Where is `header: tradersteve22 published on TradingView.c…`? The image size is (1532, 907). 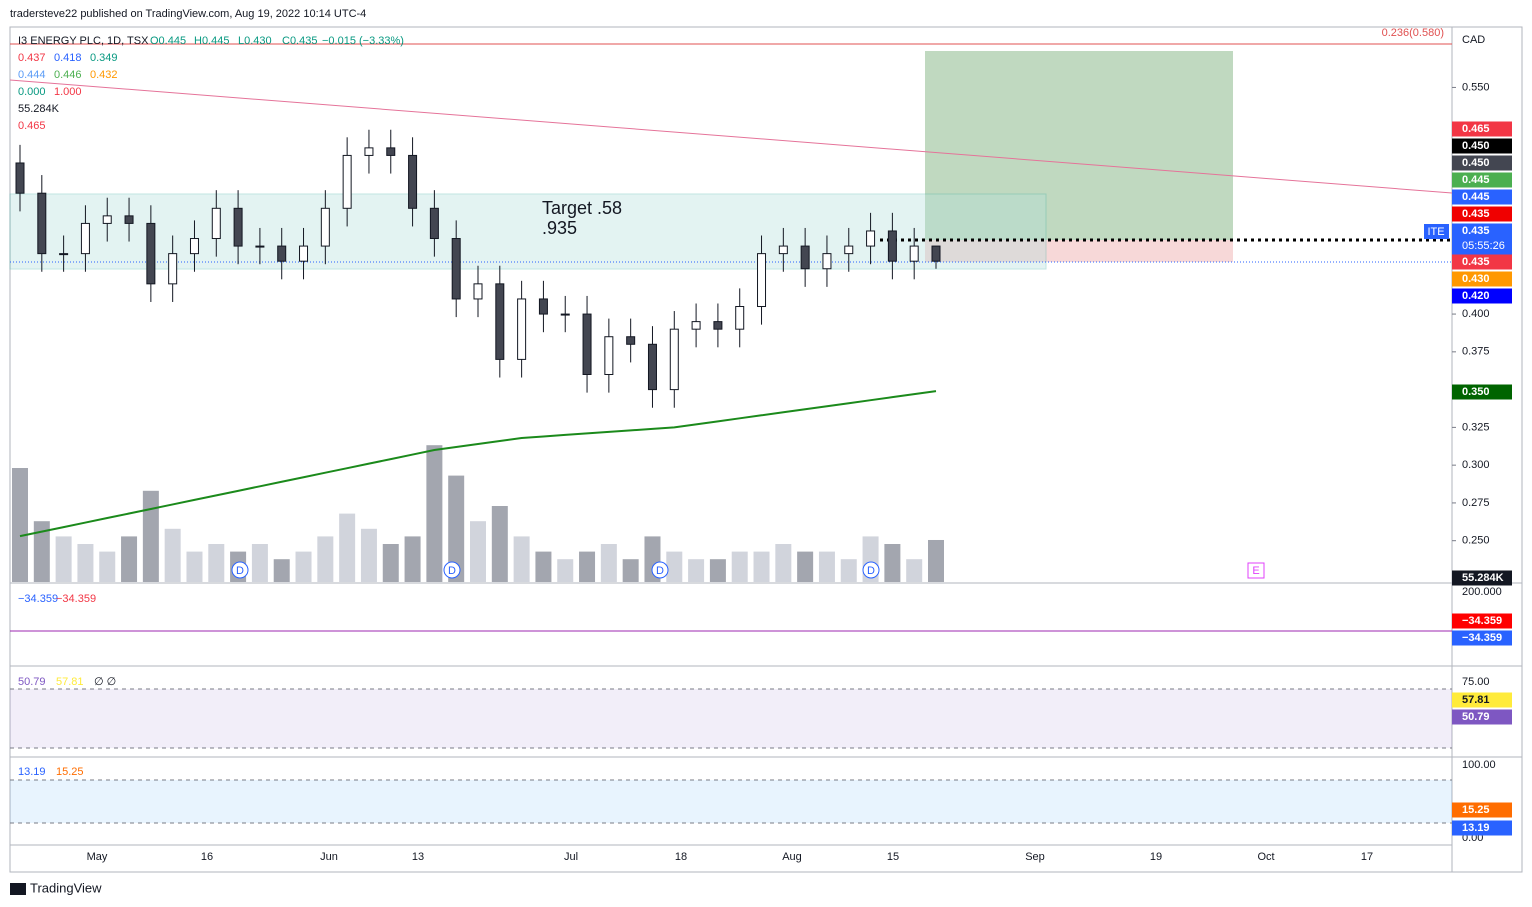 header: tradersteve22 published on TradingView.c… is located at coordinates (188, 14).